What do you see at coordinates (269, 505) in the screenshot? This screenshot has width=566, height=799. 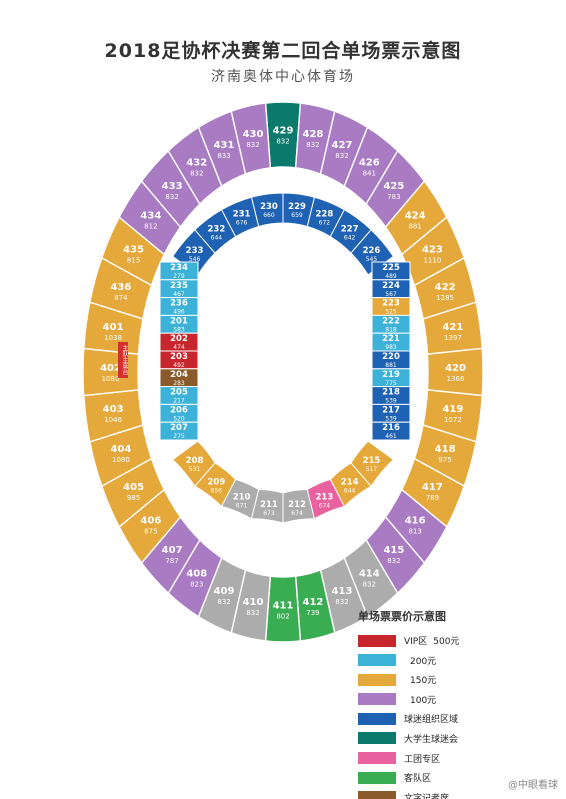 I see `section-number: 211` at bounding box center [269, 505].